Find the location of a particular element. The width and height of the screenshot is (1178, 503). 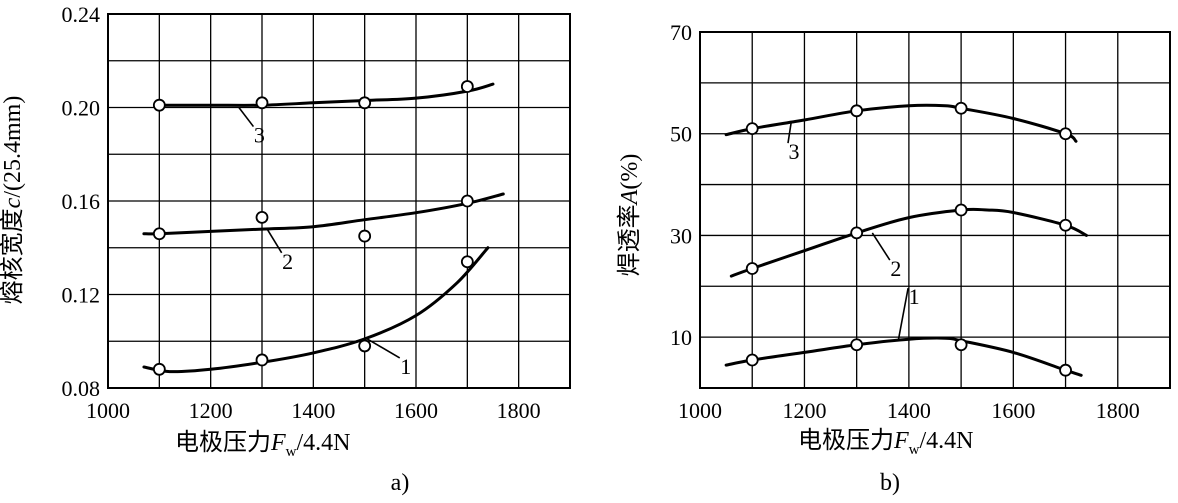

y-tick-label: 0.20 is located at coordinates (81, 108).